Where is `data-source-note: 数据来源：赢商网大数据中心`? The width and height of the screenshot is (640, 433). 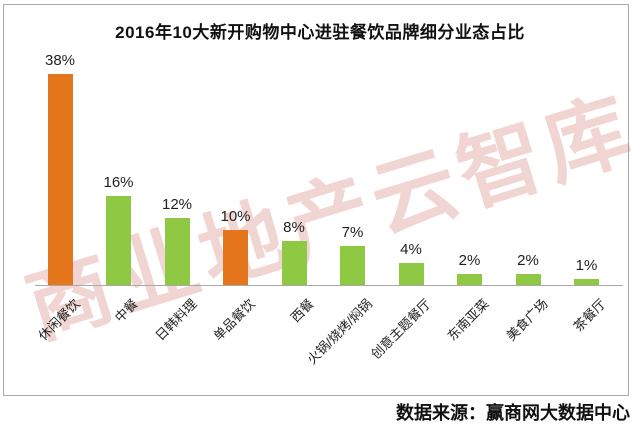
data-source-note: 数据来源：赢商网大数据中心 is located at coordinates (513, 413).